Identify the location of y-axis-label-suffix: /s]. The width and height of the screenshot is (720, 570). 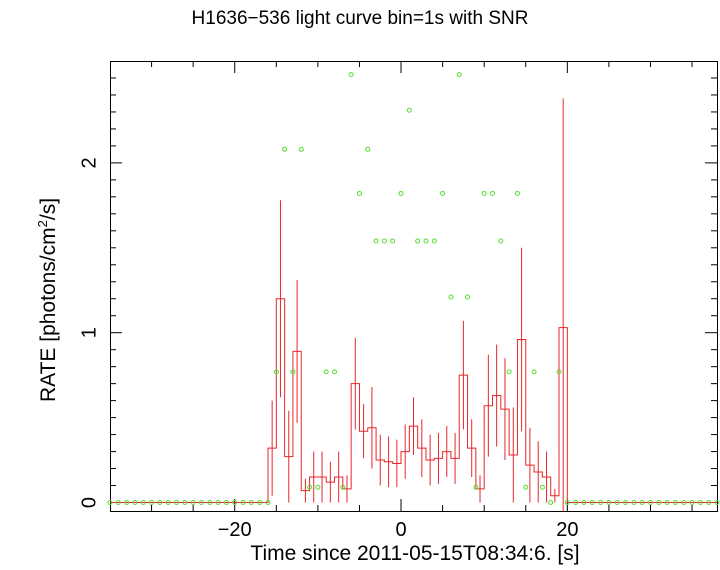
(48, 209).